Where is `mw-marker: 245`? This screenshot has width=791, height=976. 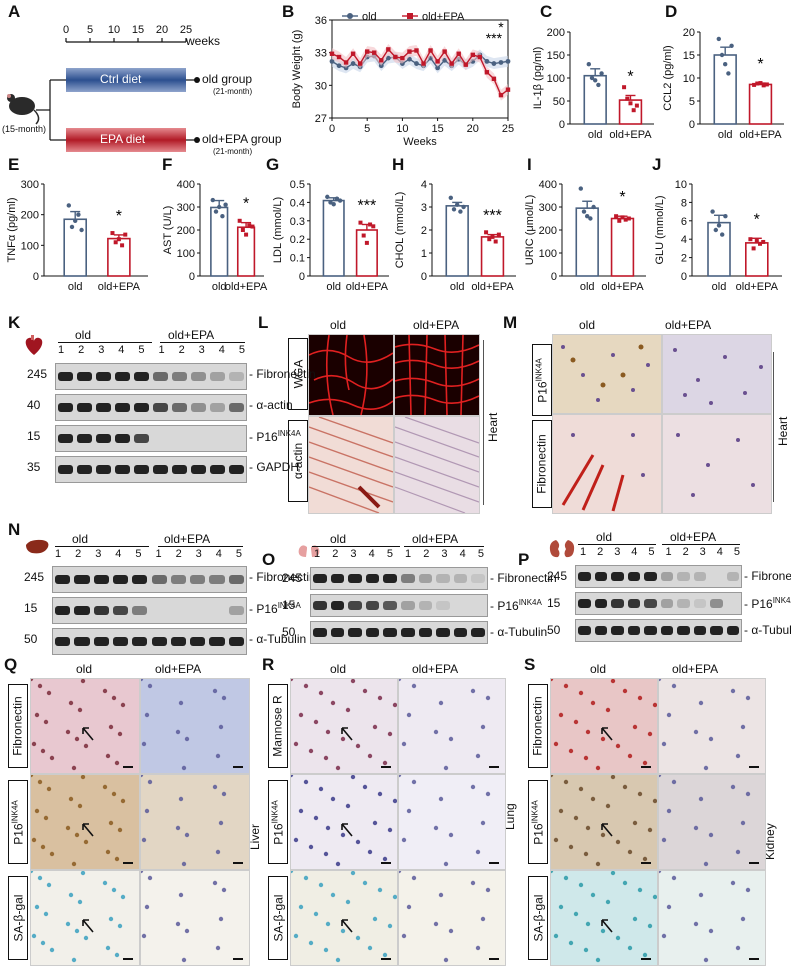
mw-marker: 245 is located at coordinates (34, 577).